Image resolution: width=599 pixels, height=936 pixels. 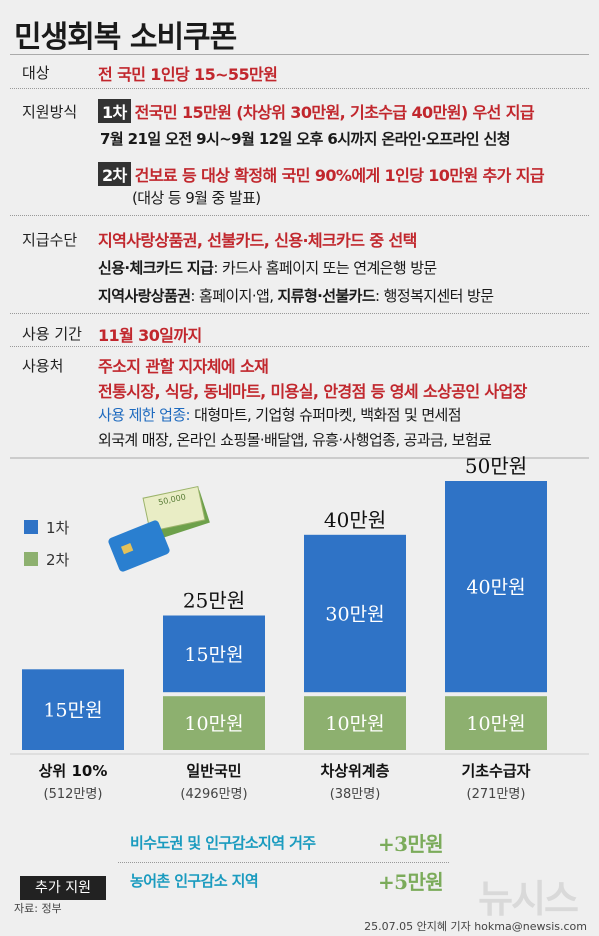 I want to click on category-sublabel-4: (271만명), so click(x=496, y=794).